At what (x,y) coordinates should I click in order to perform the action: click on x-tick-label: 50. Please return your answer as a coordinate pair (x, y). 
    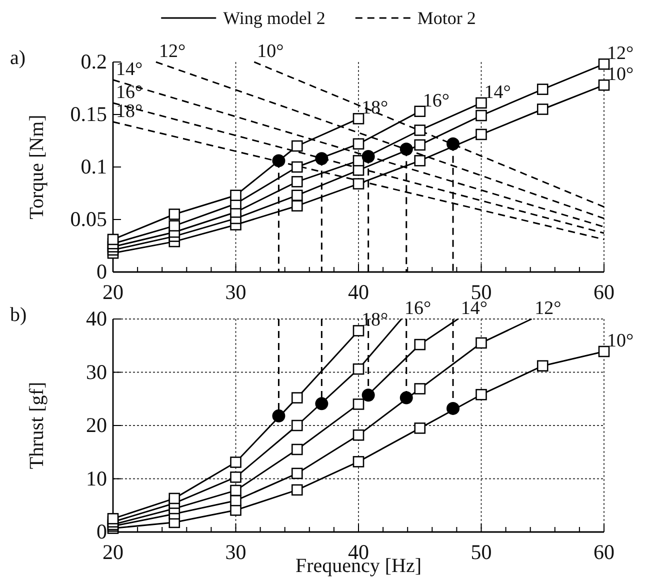
    Looking at the image, I should click on (481, 552).